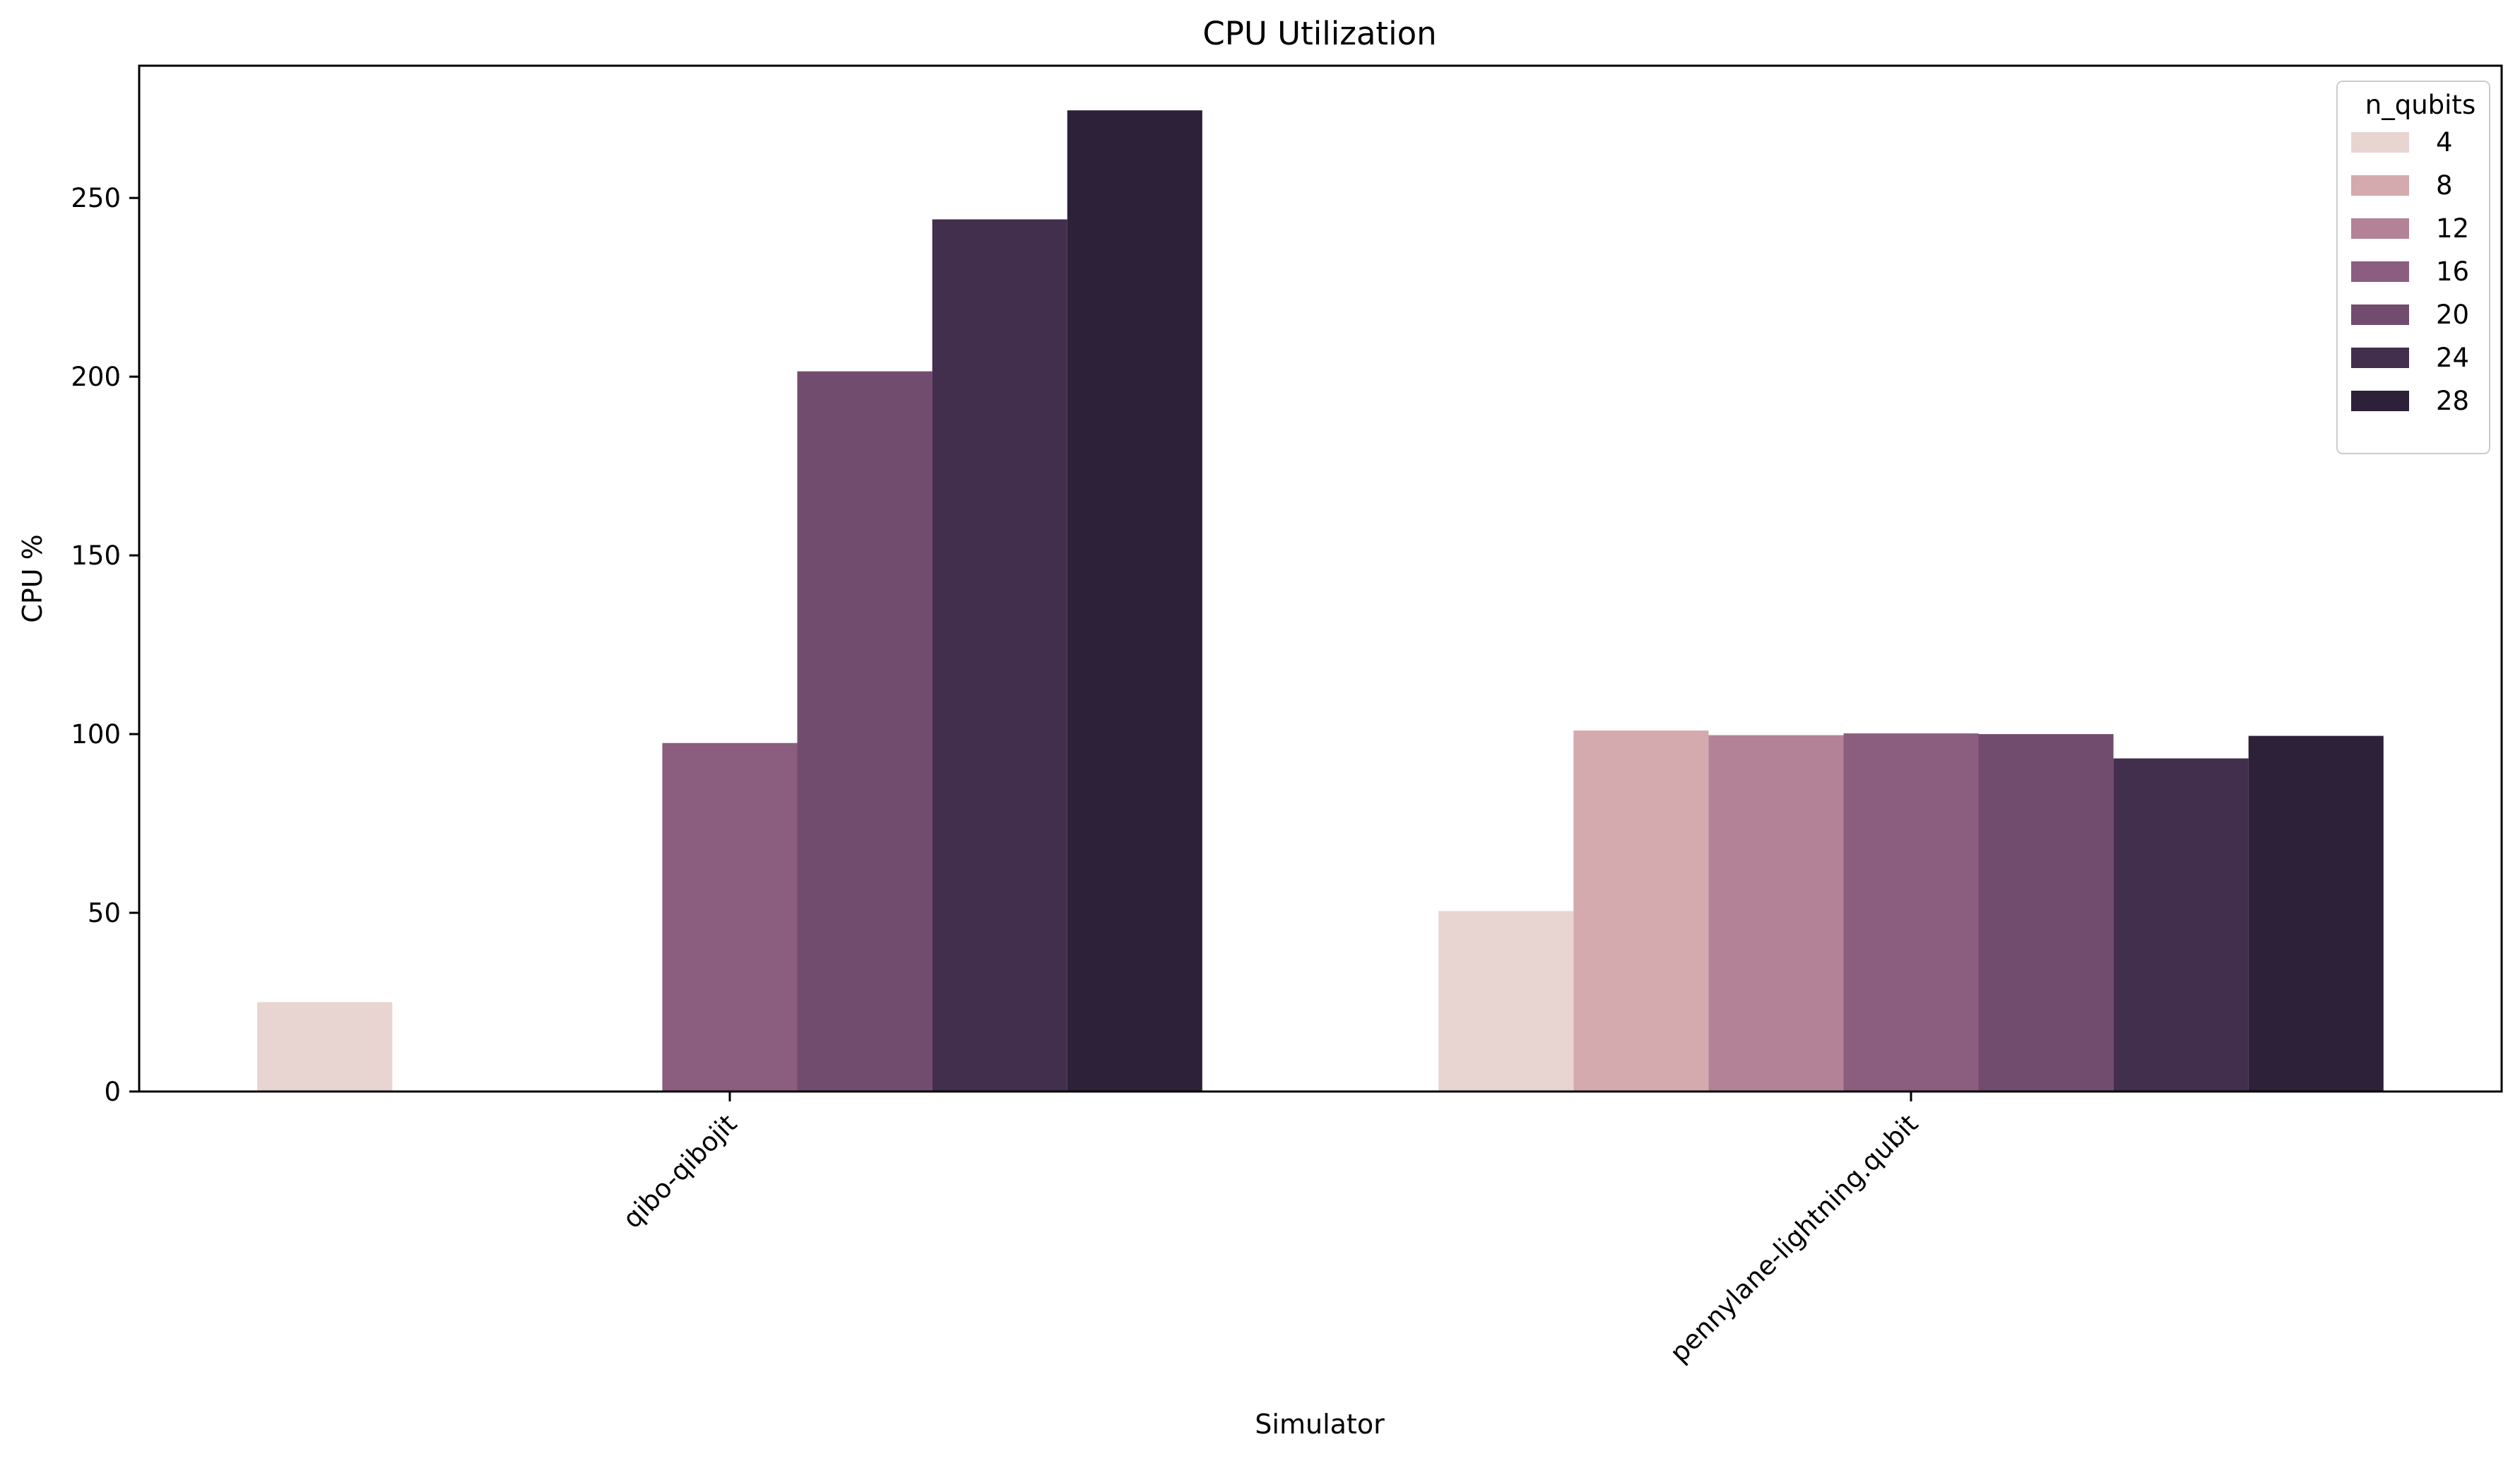  I want to click on bar-pennylane-lightning.qubit-n8, so click(1641, 911).